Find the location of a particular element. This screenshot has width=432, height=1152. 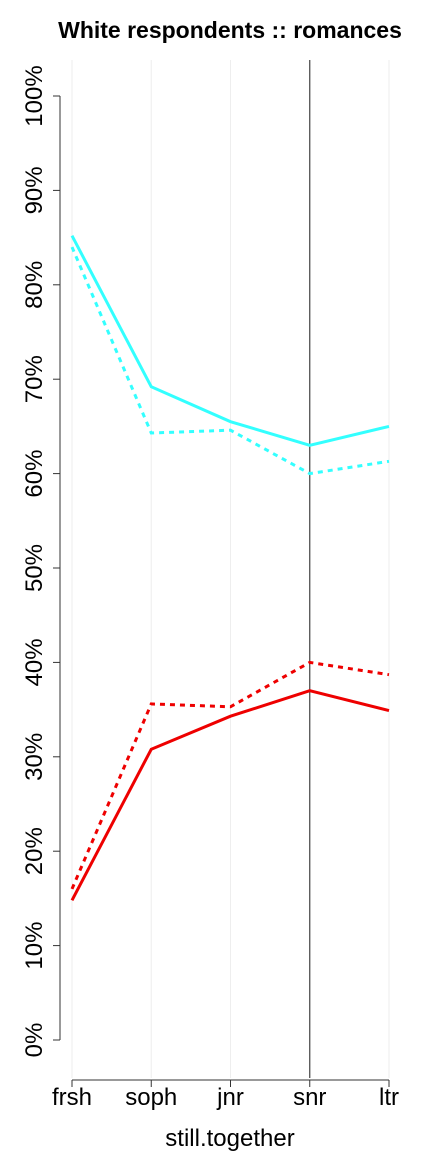

y-tick-label: 100% is located at coordinates (34, 95).